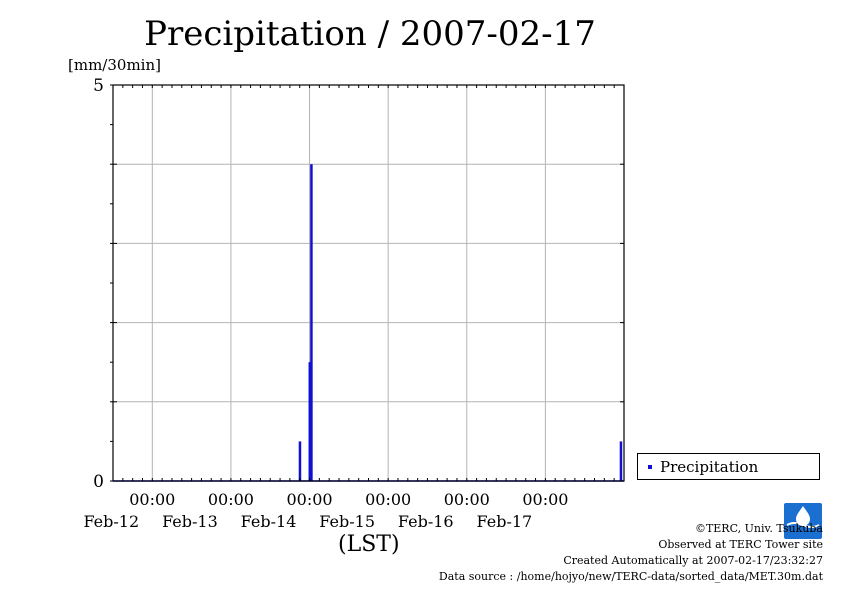 The image size is (842, 595). Describe the element at coordinates (709, 467) in the screenshot. I see `legend-label: Precipitation` at that location.